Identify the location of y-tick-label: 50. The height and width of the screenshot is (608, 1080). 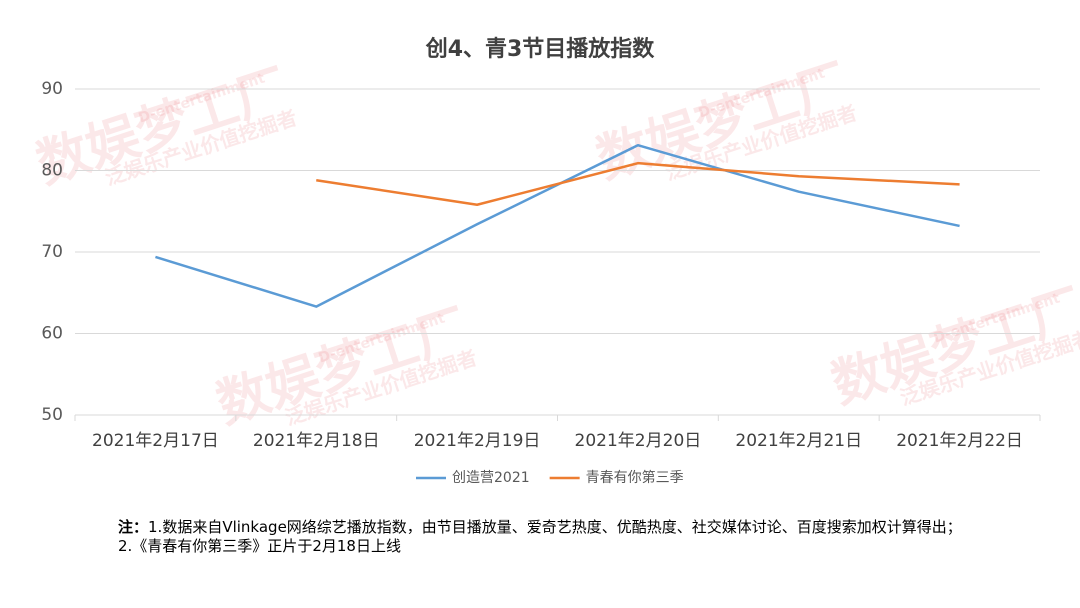
(52, 415).